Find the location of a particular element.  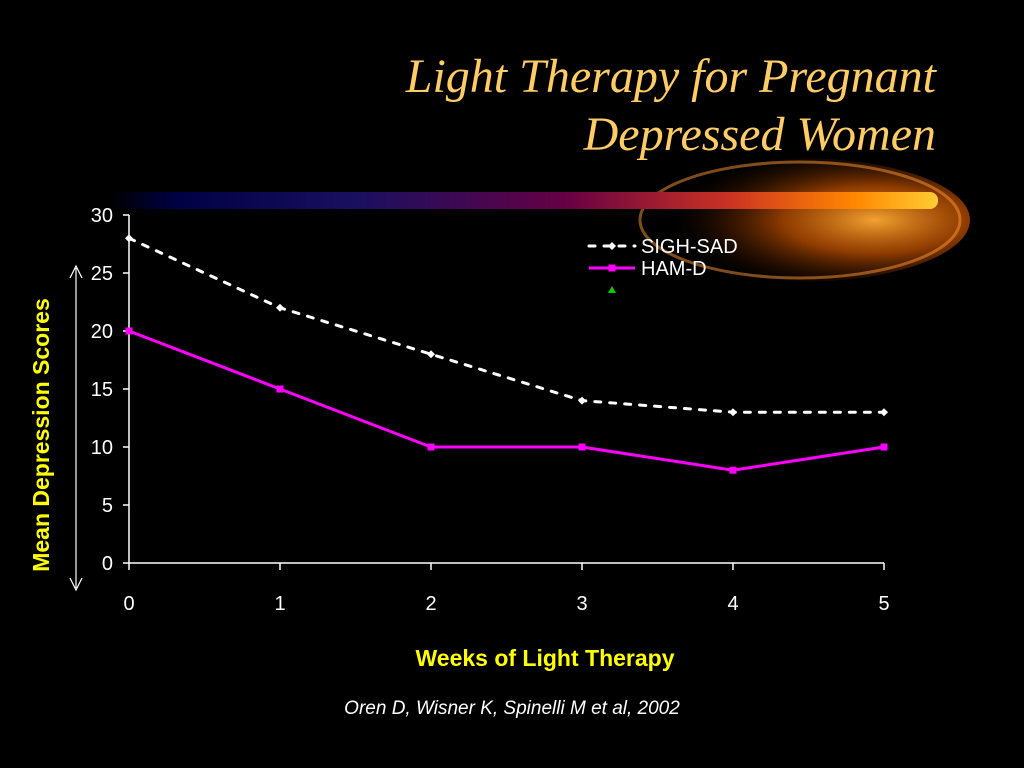

x-tick-label: 2 is located at coordinates (430, 604).